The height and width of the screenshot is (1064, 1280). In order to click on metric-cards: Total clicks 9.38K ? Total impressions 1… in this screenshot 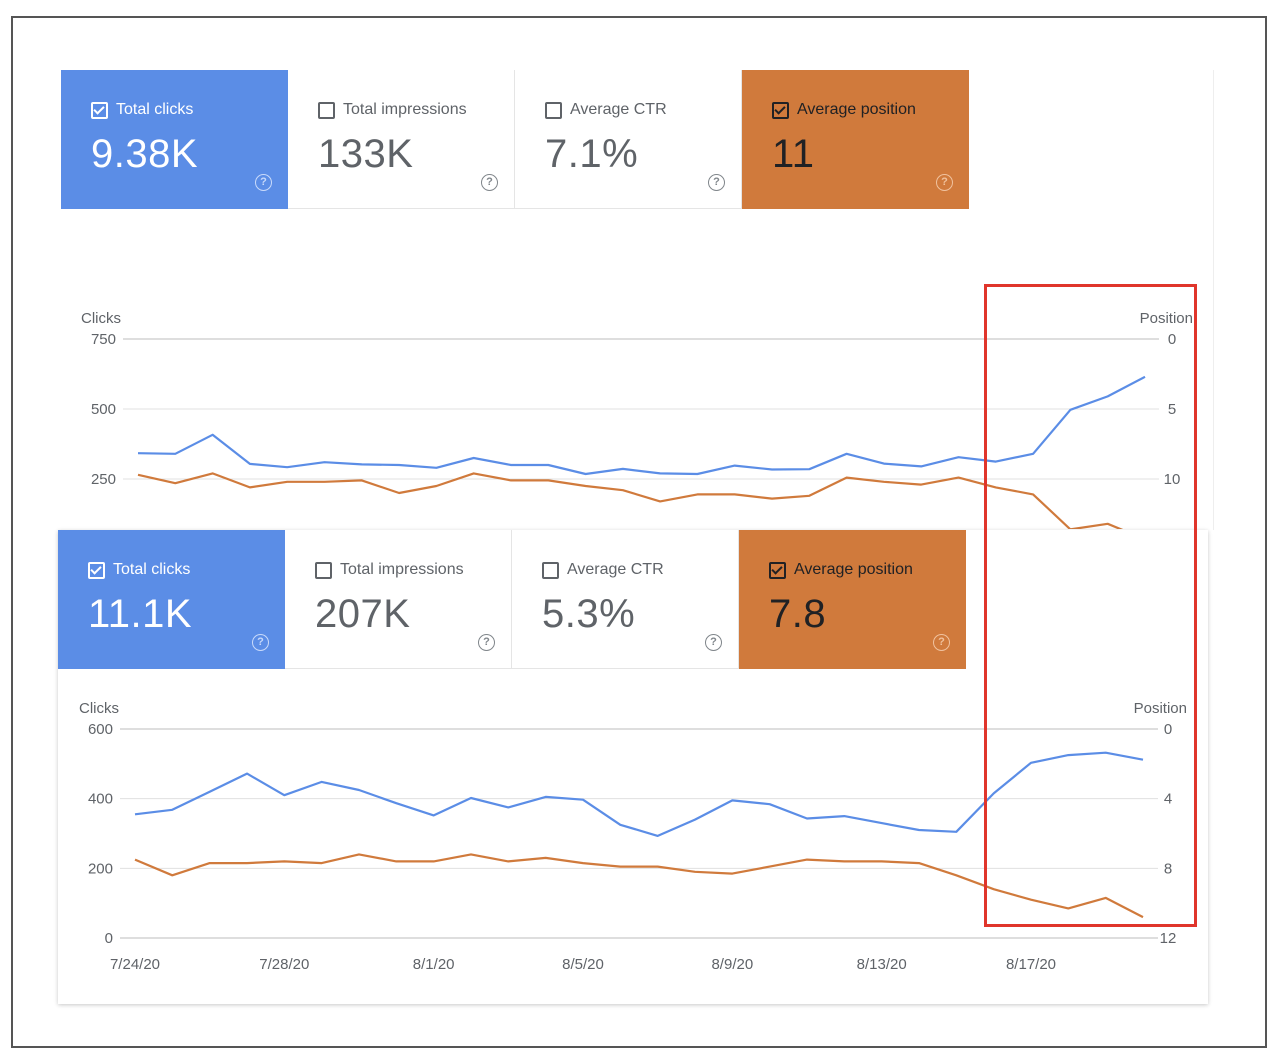, I will do `click(516, 139)`.